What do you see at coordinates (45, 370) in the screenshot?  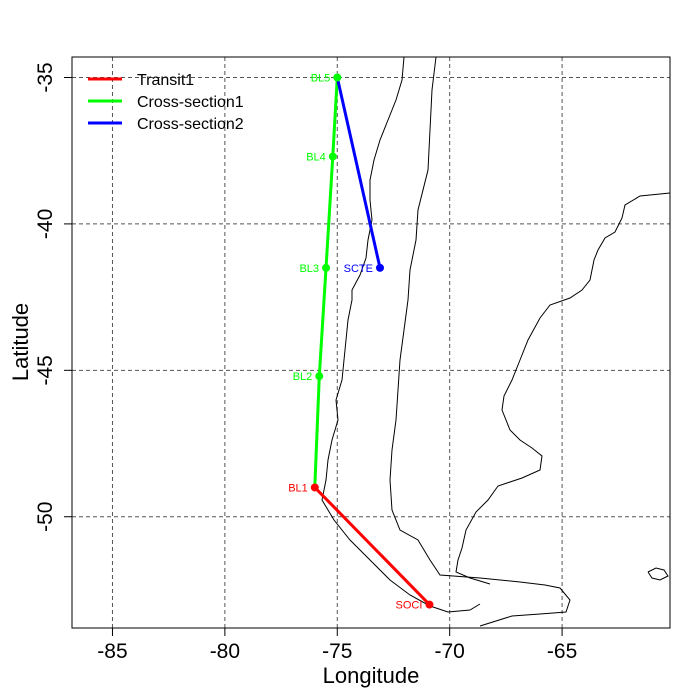 I see `y-tick-label: -45` at bounding box center [45, 370].